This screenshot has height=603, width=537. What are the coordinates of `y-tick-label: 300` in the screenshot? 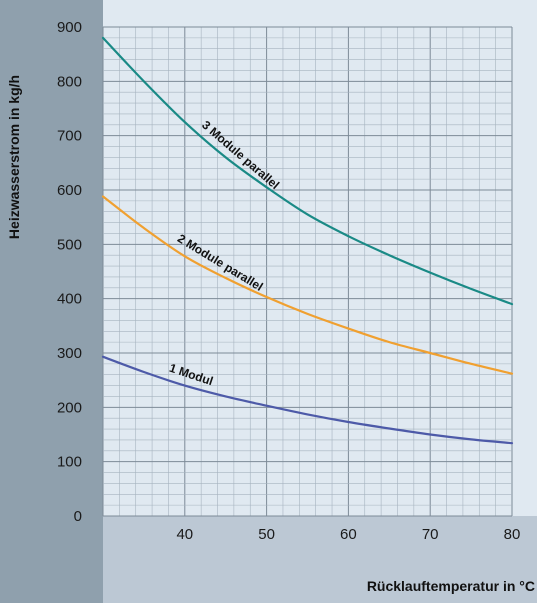 It's located at (69, 353).